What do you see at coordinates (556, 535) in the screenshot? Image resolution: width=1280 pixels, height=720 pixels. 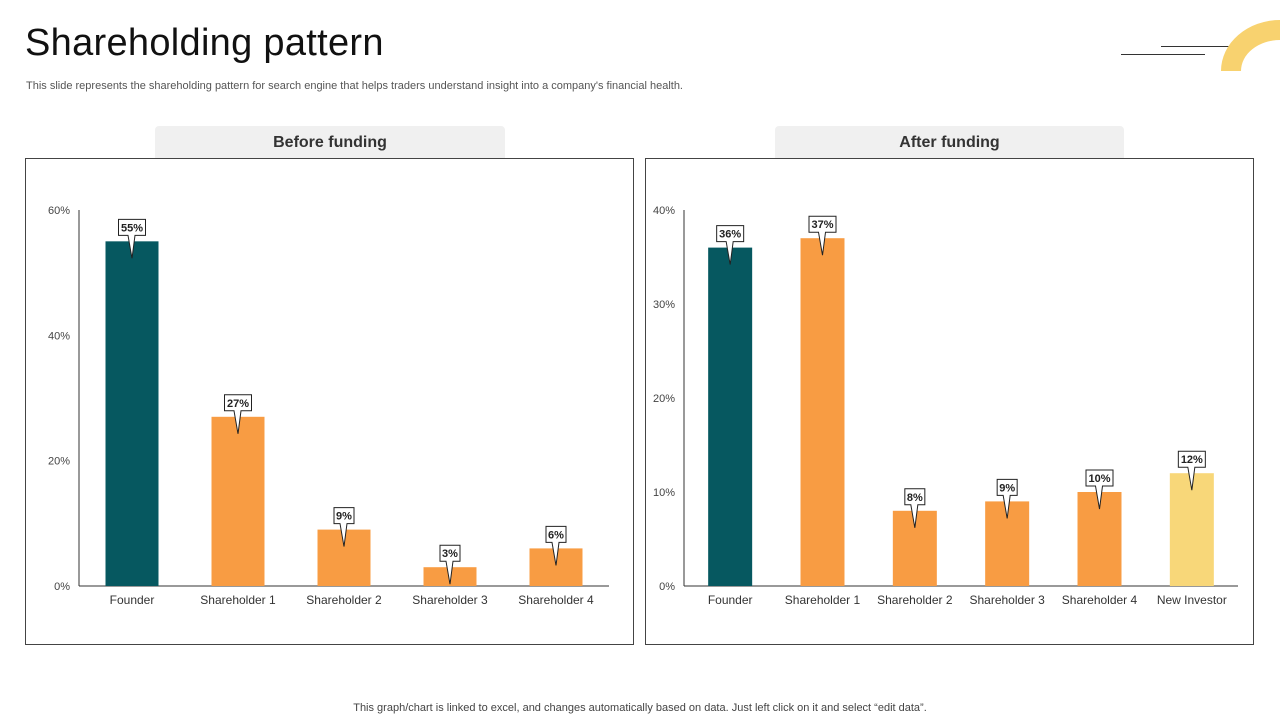 I see `data-label: 6%` at bounding box center [556, 535].